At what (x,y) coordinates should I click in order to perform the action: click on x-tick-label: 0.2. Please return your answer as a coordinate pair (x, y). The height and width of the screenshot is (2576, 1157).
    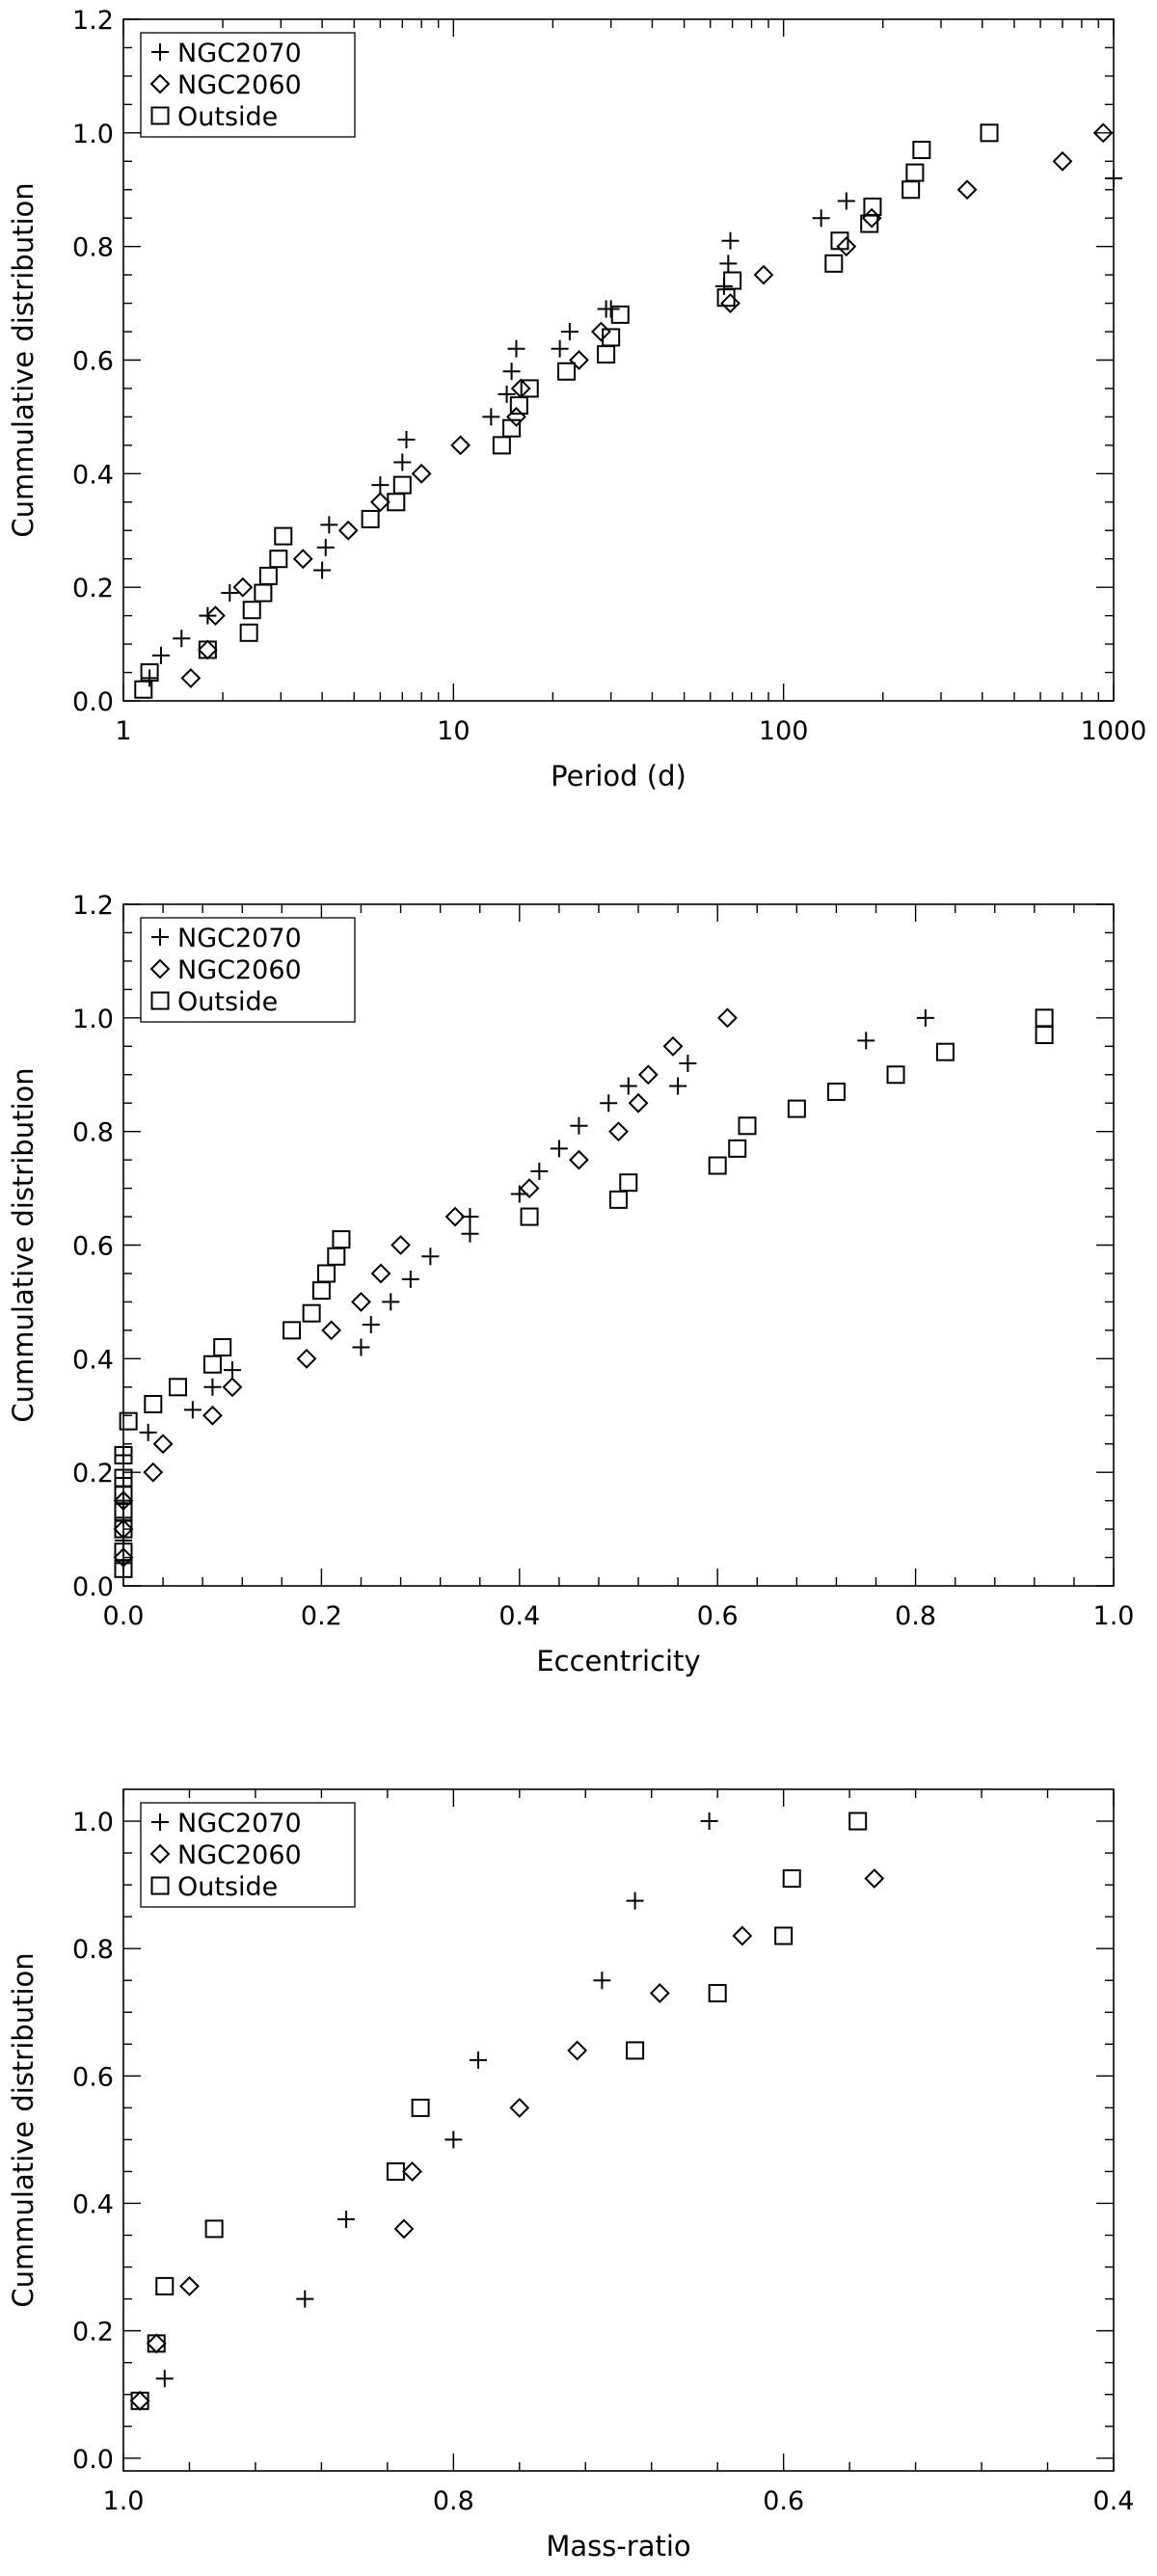
    Looking at the image, I should click on (321, 1616).